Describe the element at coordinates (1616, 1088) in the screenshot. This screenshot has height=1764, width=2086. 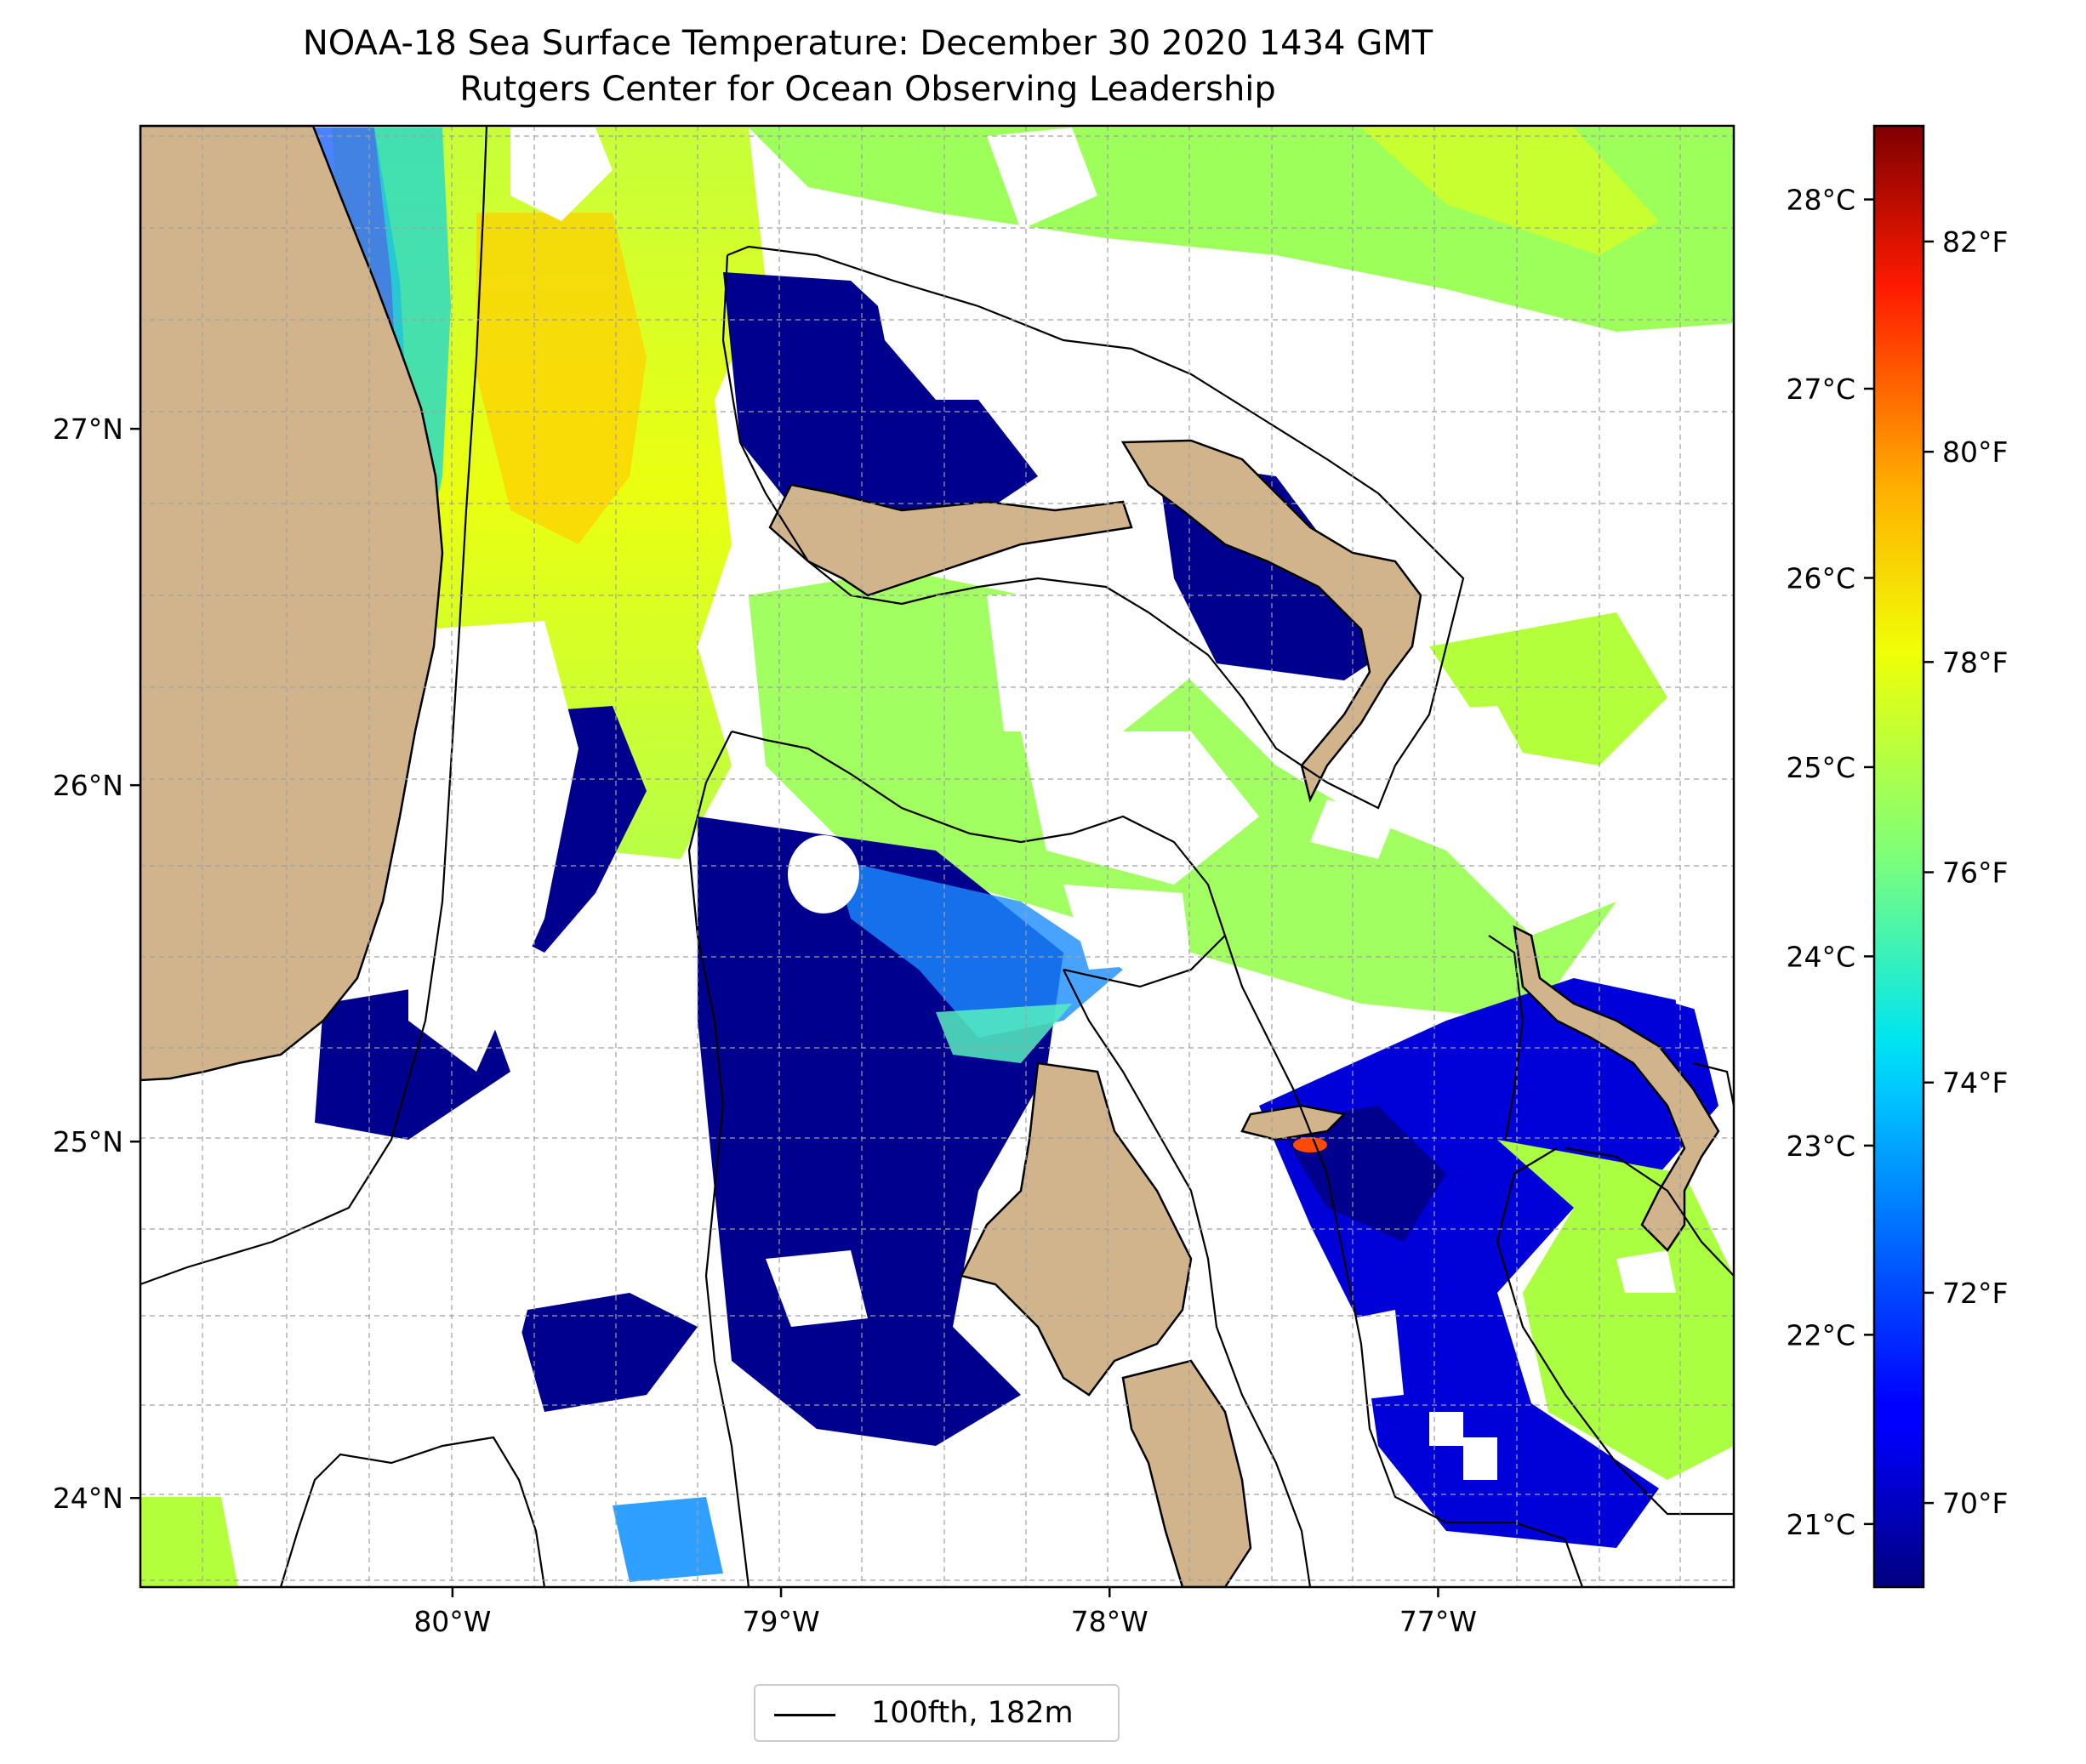
I see `eleuthera-land` at that location.